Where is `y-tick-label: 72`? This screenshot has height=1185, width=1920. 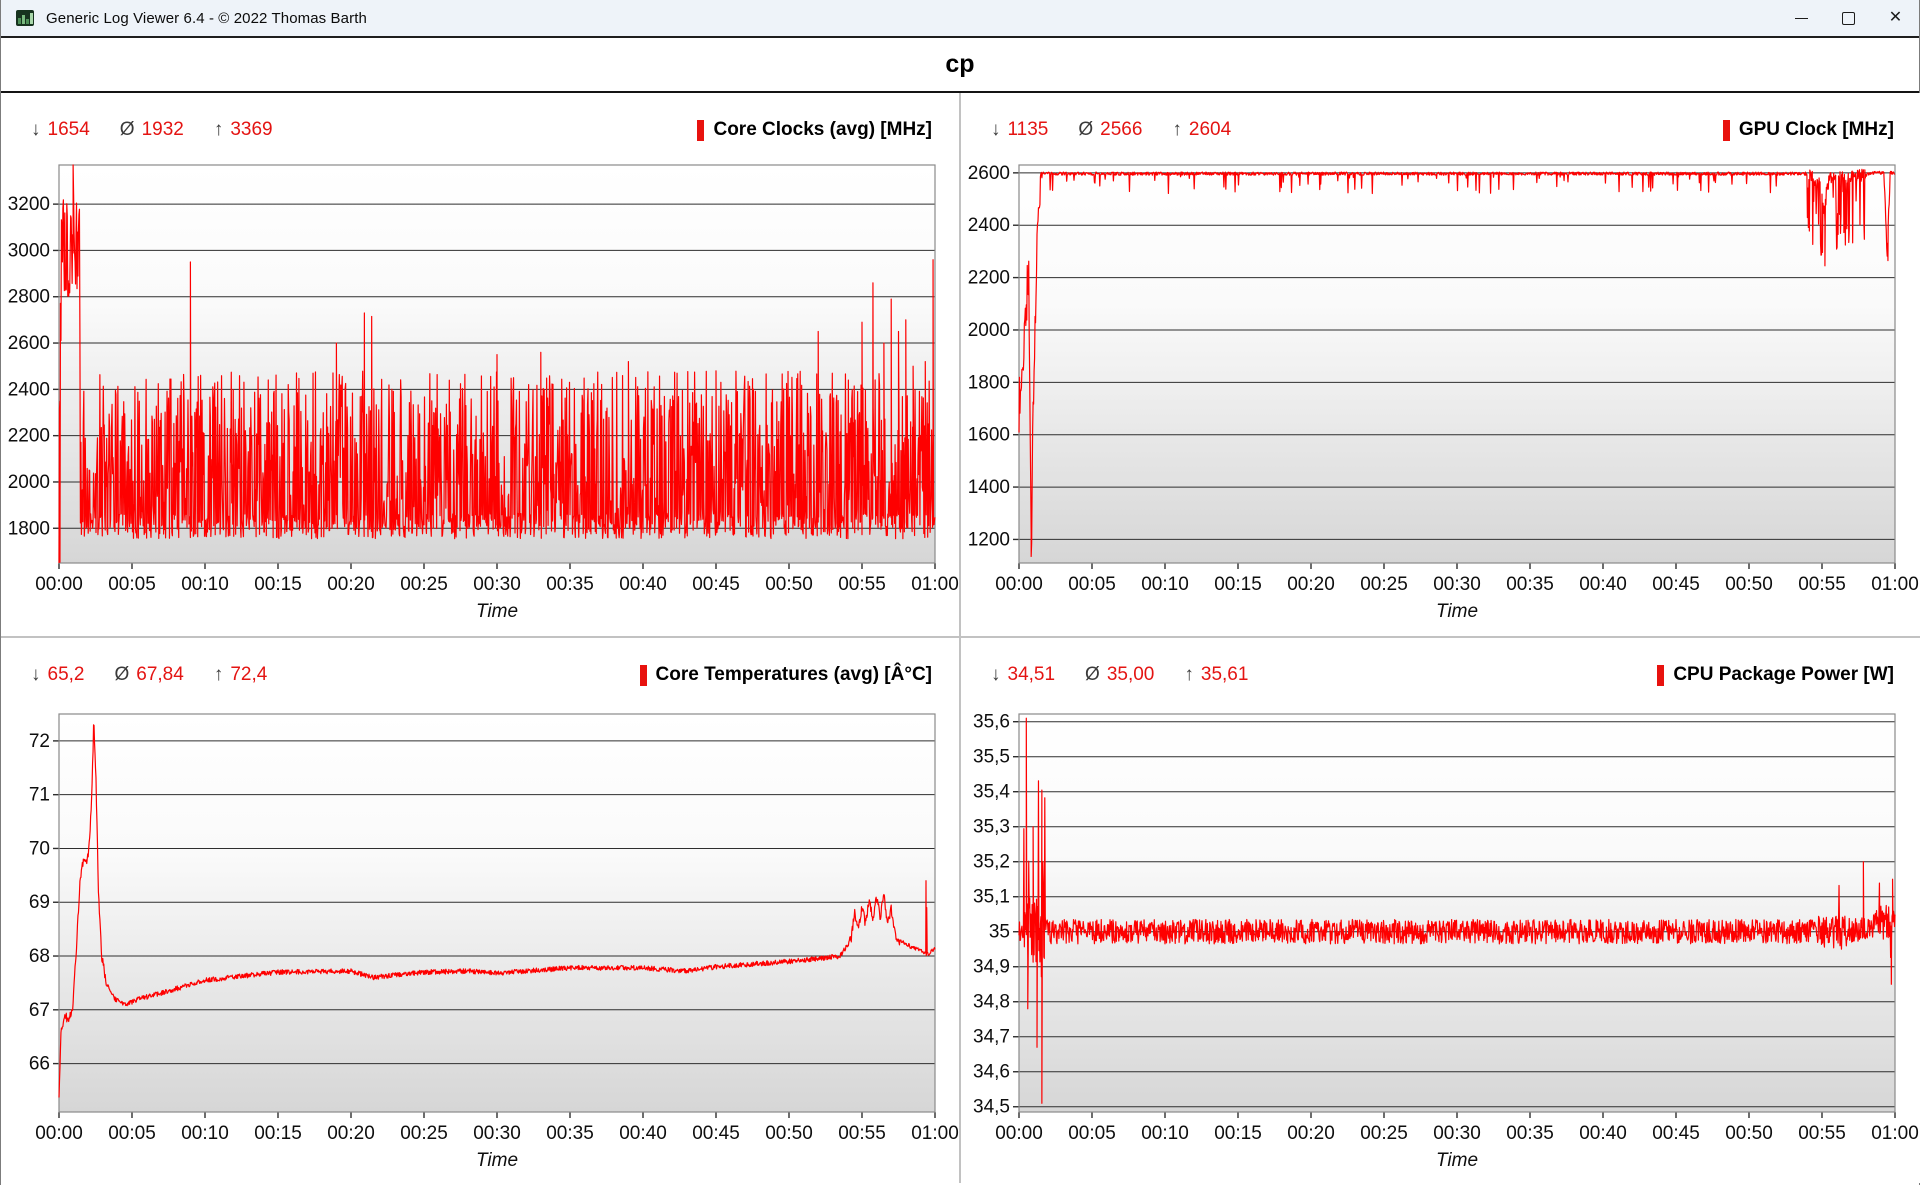 y-tick-label: 72 is located at coordinates (39, 741).